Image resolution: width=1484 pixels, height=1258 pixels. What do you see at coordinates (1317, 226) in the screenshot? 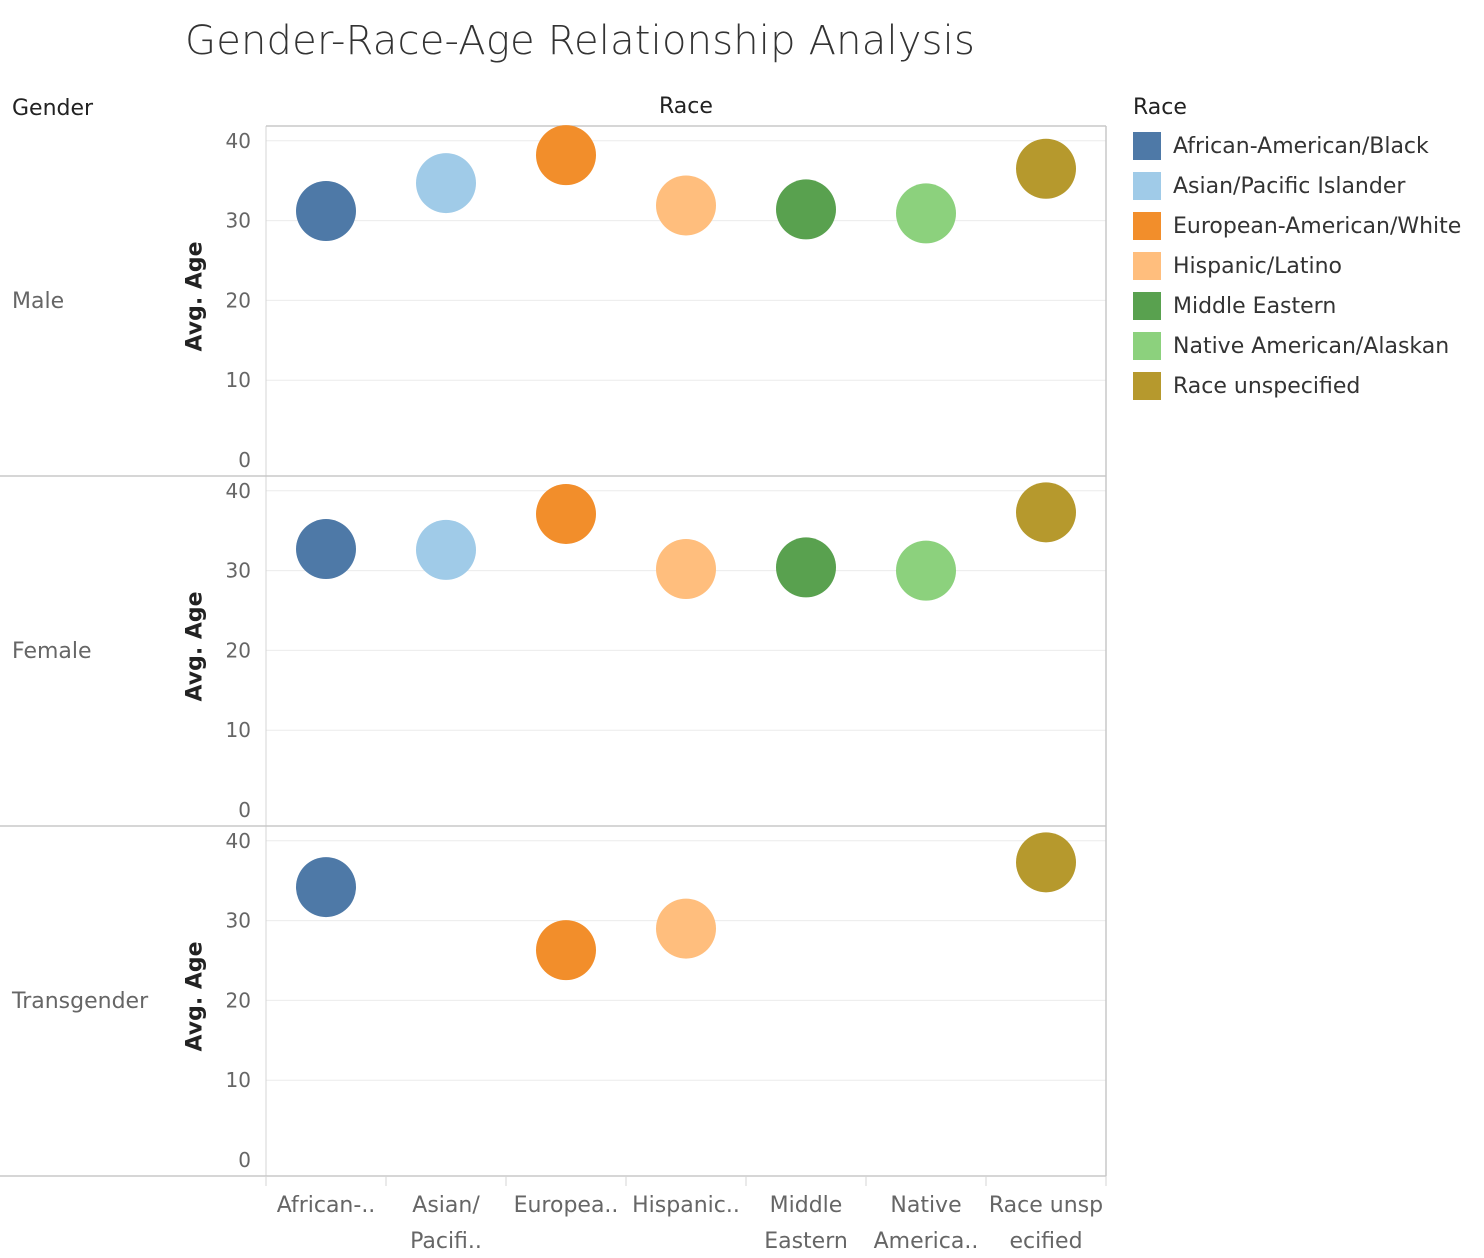
I see `legend-label: European-American/White` at bounding box center [1317, 226].